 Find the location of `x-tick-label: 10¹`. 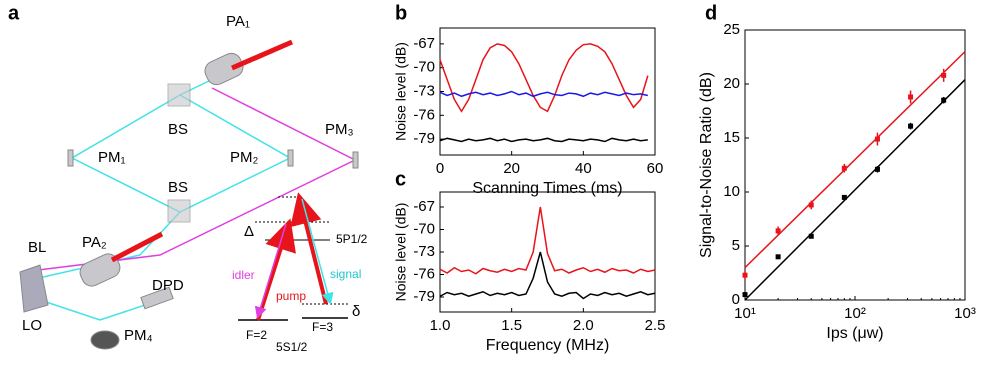

x-tick-label: 10¹ is located at coordinates (745, 313).